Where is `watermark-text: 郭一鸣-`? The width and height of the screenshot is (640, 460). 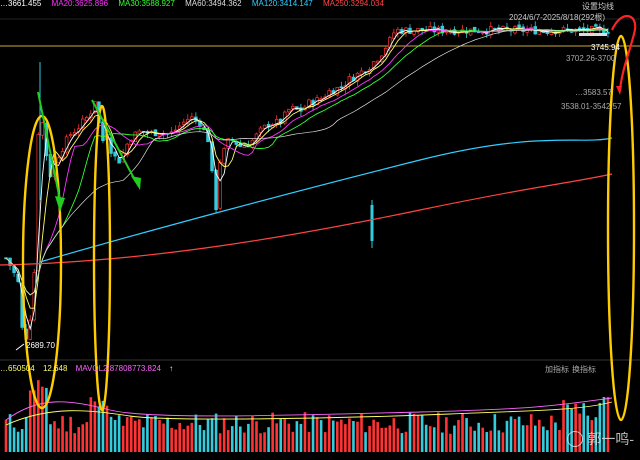
watermark-text: 郭一鸣- is located at coordinates (610, 439).